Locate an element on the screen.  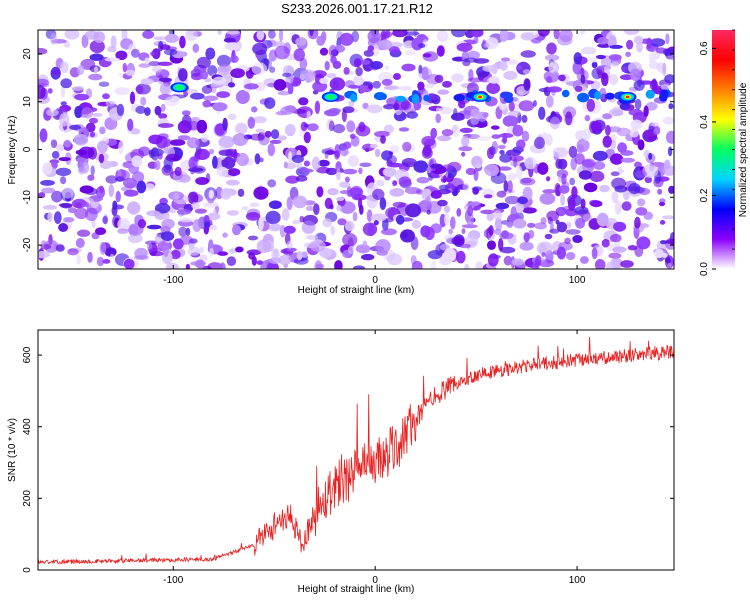
tick-label: 0 is located at coordinates (375, 280).